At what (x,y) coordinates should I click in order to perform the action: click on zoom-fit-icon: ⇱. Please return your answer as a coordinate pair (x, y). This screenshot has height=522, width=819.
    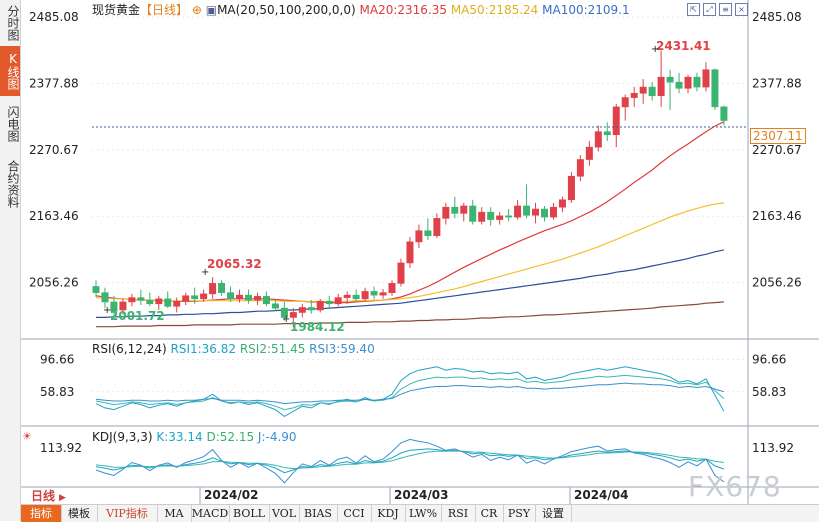
    Looking at the image, I should click on (693, 9).